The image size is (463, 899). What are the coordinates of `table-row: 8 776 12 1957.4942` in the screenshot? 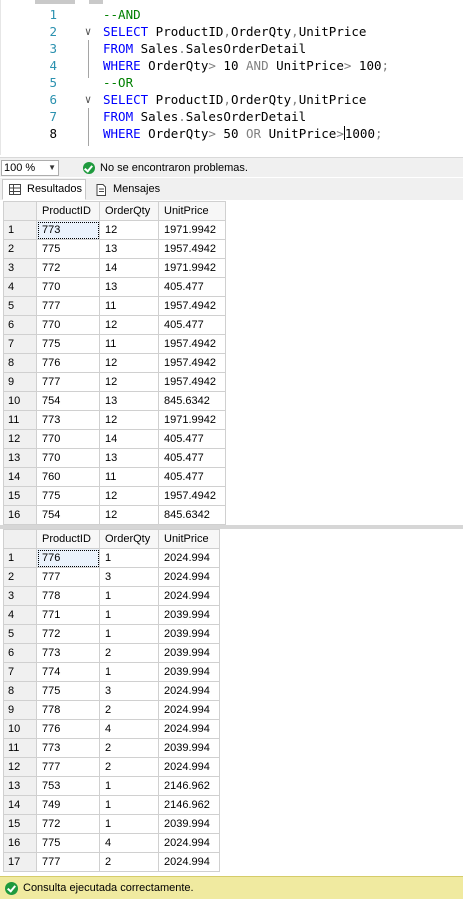 It's located at (114, 363).